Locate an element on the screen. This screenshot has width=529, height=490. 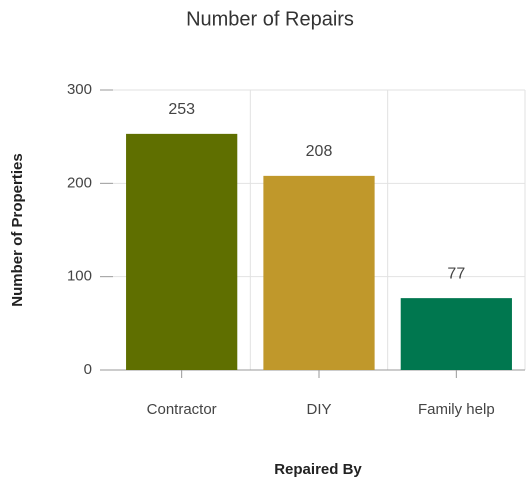
y-tick-label: 200 is located at coordinates (79, 182).